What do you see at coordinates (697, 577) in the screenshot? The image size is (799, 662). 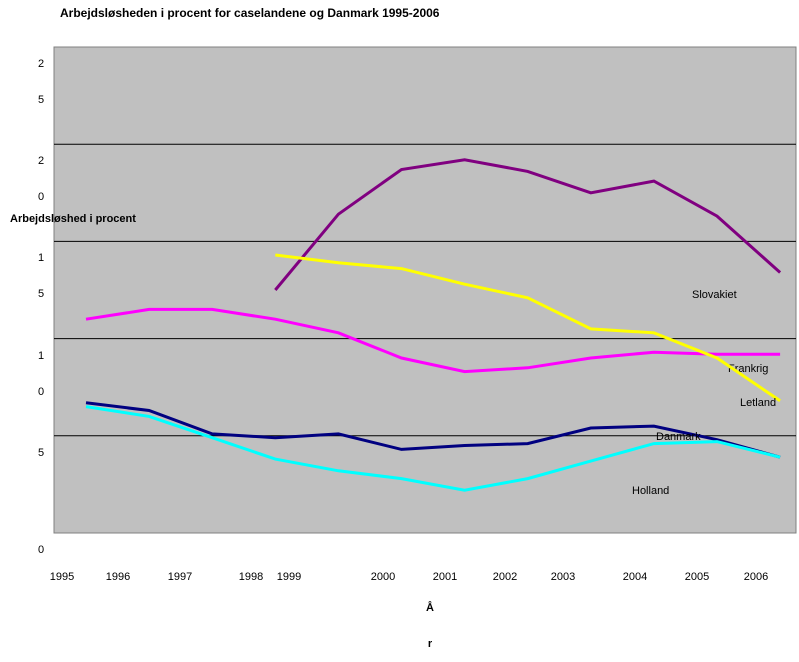 I see `x-tick-label: 2005` at bounding box center [697, 577].